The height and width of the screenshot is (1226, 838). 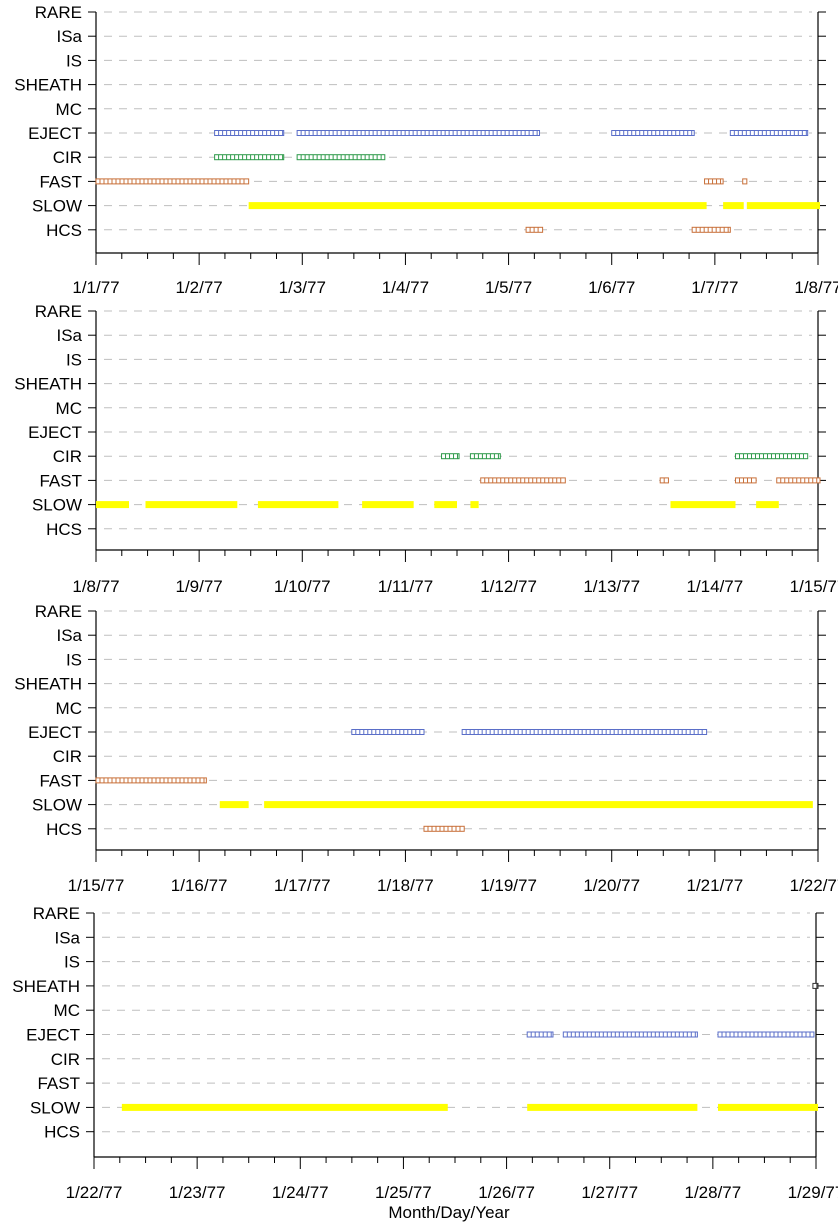 I want to click on x-tick-label: 1/14/77, so click(x=714, y=586).